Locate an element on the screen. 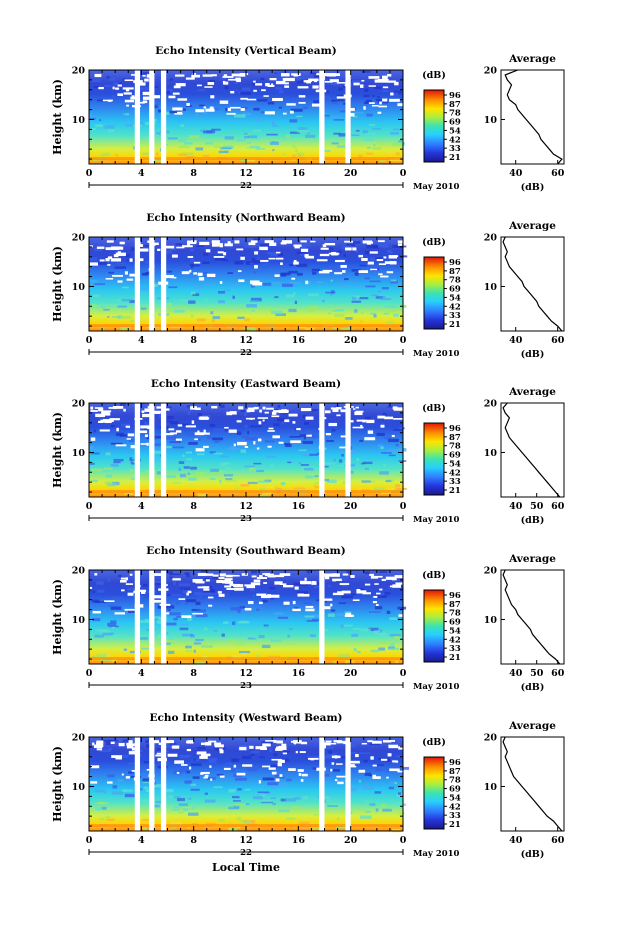 This screenshot has height=934, width=619. data-gap is located at coordinates (322, 617).